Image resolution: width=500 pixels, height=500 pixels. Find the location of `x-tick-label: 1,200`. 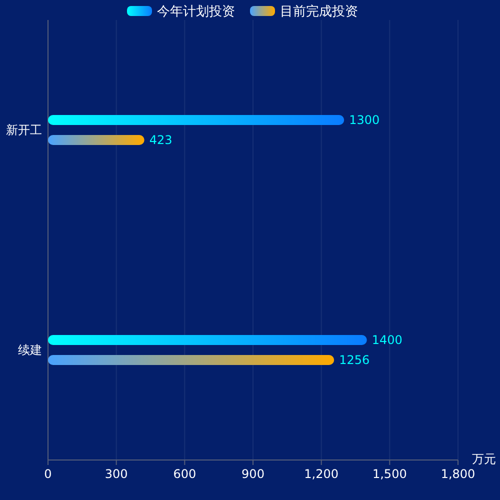

x-tick-label: 1,200 is located at coordinates (321, 474).